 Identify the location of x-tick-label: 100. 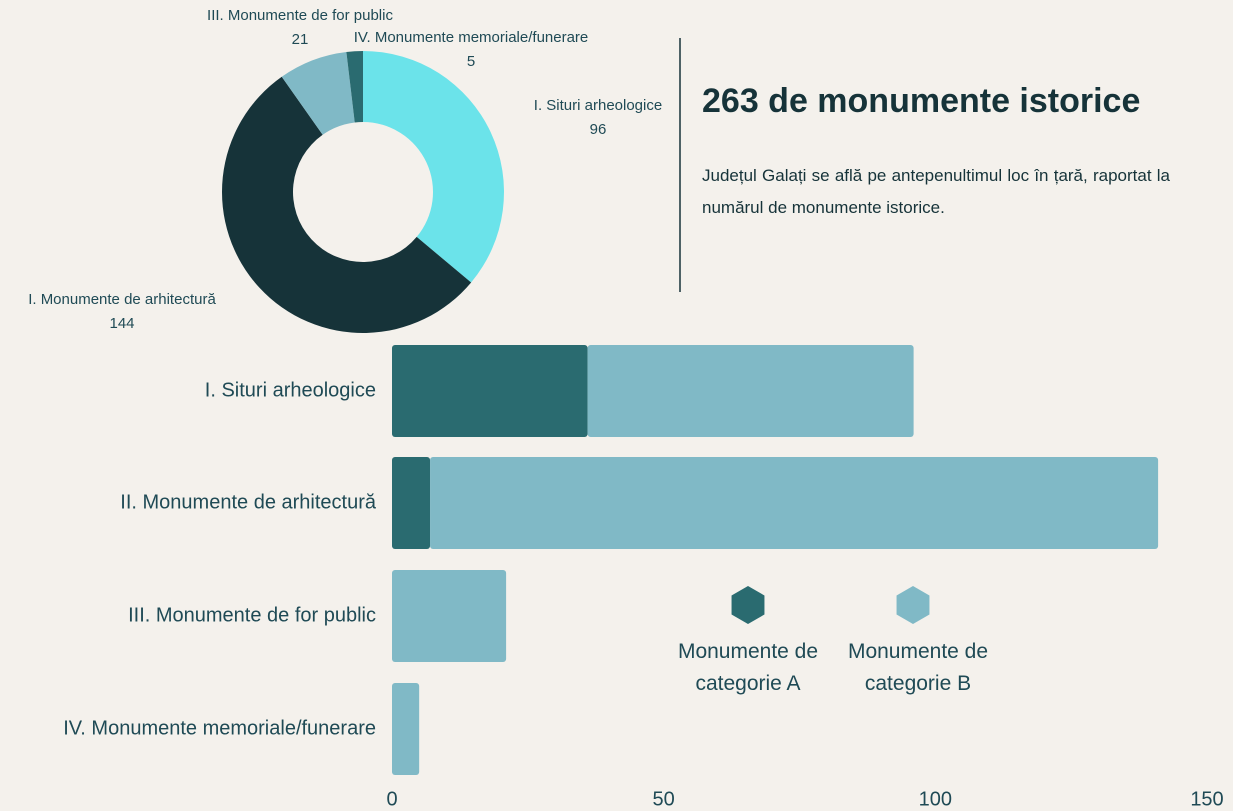
(935, 799).